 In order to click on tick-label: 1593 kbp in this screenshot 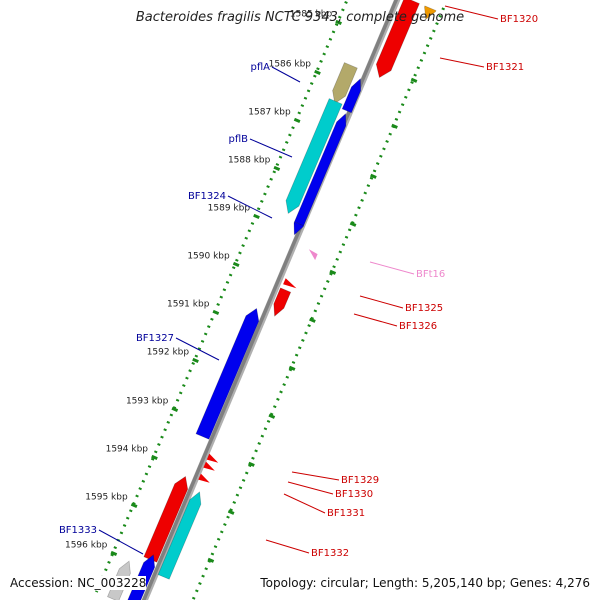, I will do `click(147, 402)`.